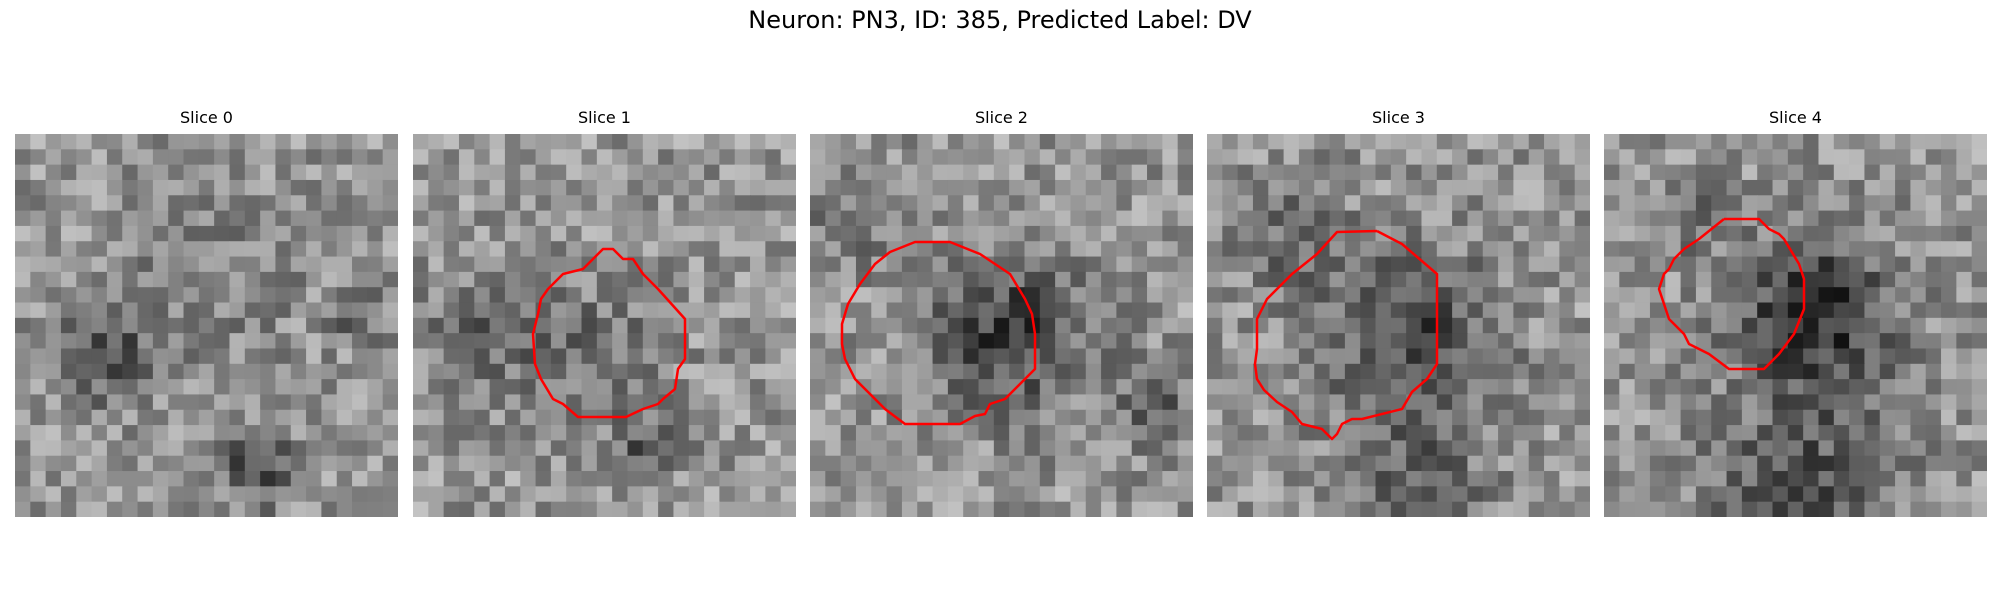 The height and width of the screenshot is (600, 2000). What do you see at coordinates (1001, 117) in the screenshot?
I see `slice-title: Slice 2` at bounding box center [1001, 117].